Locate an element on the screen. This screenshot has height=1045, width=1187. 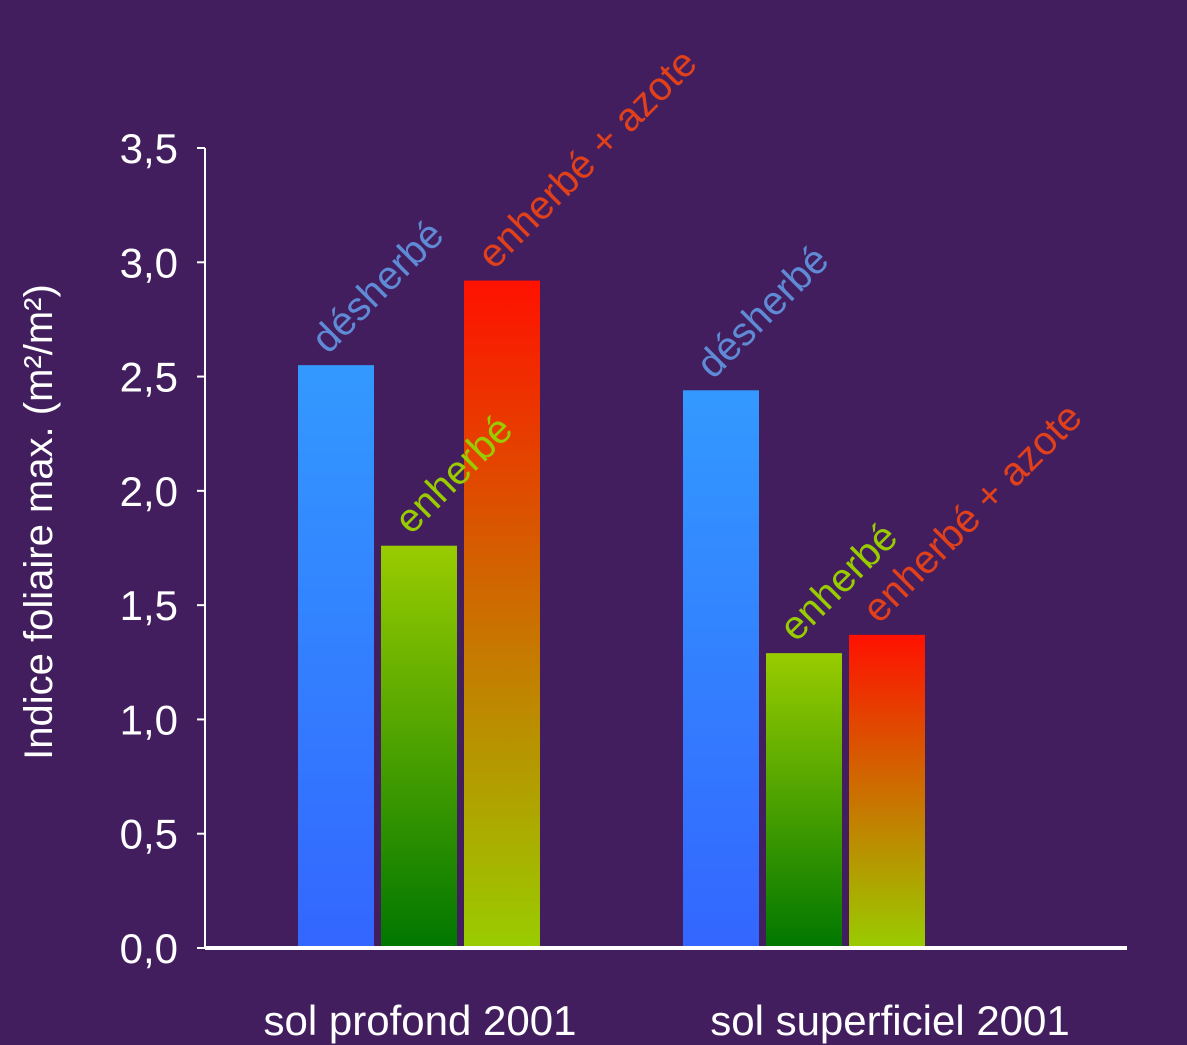
y-tick-label: 3,0 is located at coordinates (149, 262).